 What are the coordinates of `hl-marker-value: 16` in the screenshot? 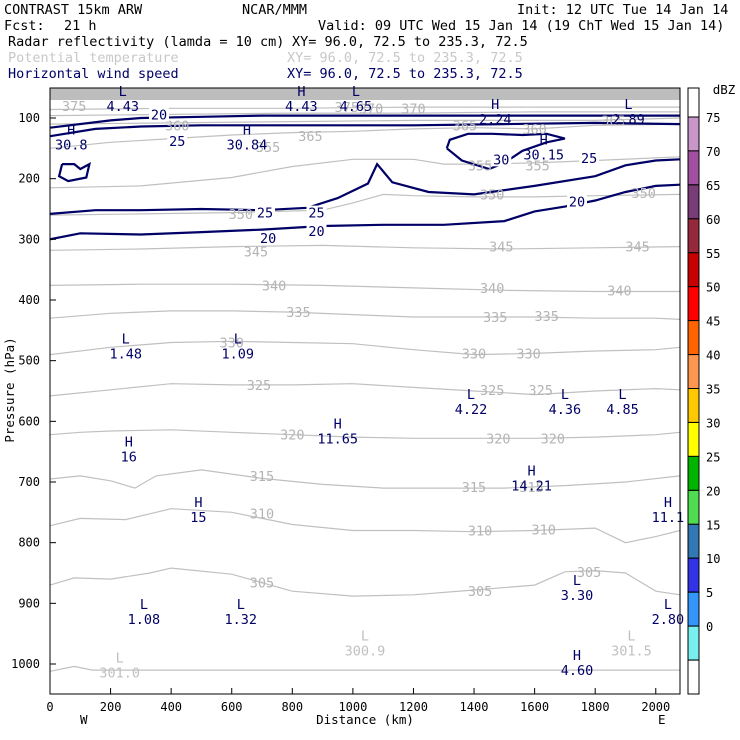 It's located at (129, 458).